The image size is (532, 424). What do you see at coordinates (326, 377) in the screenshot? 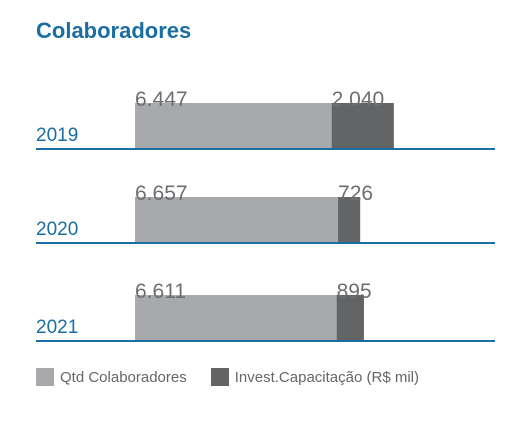
I see `legend-label-invest-capacitacao: Invest.Capacitação (R$ mil)` at bounding box center [326, 377].